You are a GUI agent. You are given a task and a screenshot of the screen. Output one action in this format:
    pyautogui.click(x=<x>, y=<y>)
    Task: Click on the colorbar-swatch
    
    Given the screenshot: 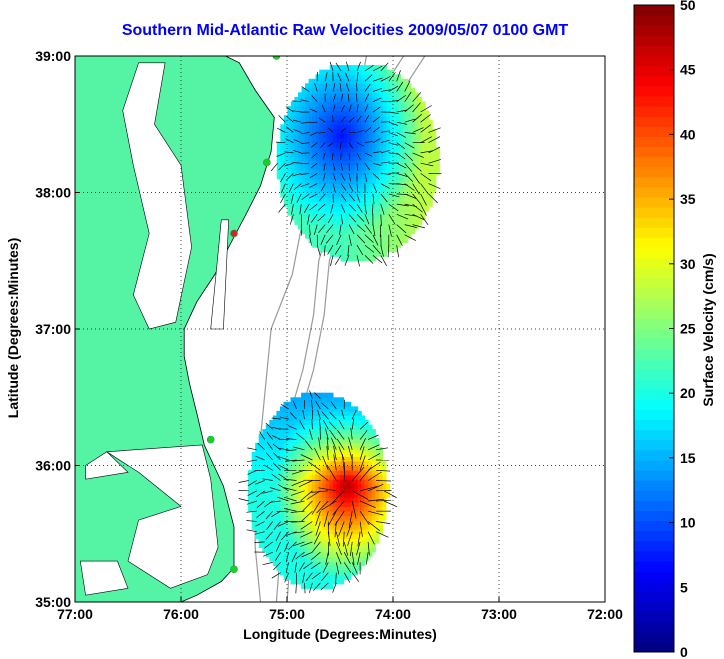 What is the action you would take?
    pyautogui.click(x=654, y=485)
    